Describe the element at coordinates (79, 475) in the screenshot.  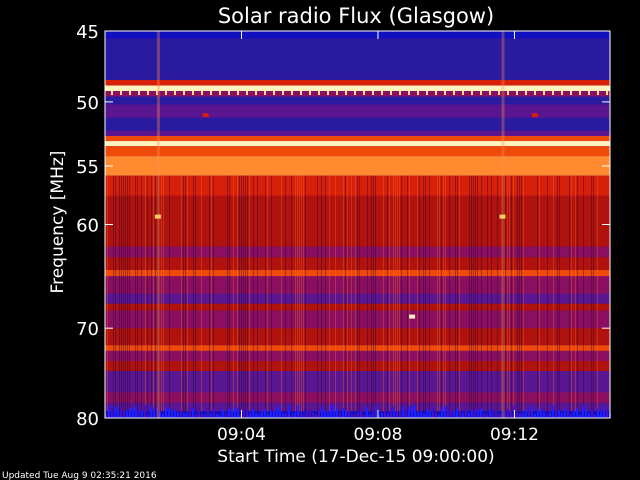
I see `updated-timestamp: Updated Tue Aug 9 02:35:21 2016` at that location.